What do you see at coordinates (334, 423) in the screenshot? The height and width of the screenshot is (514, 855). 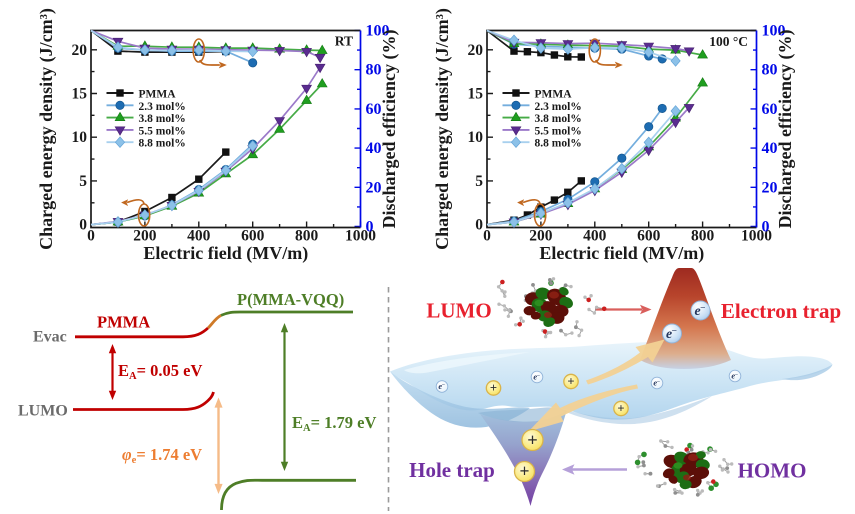 I see `svg-text: EA= 1.79 eV` at bounding box center [334, 423].